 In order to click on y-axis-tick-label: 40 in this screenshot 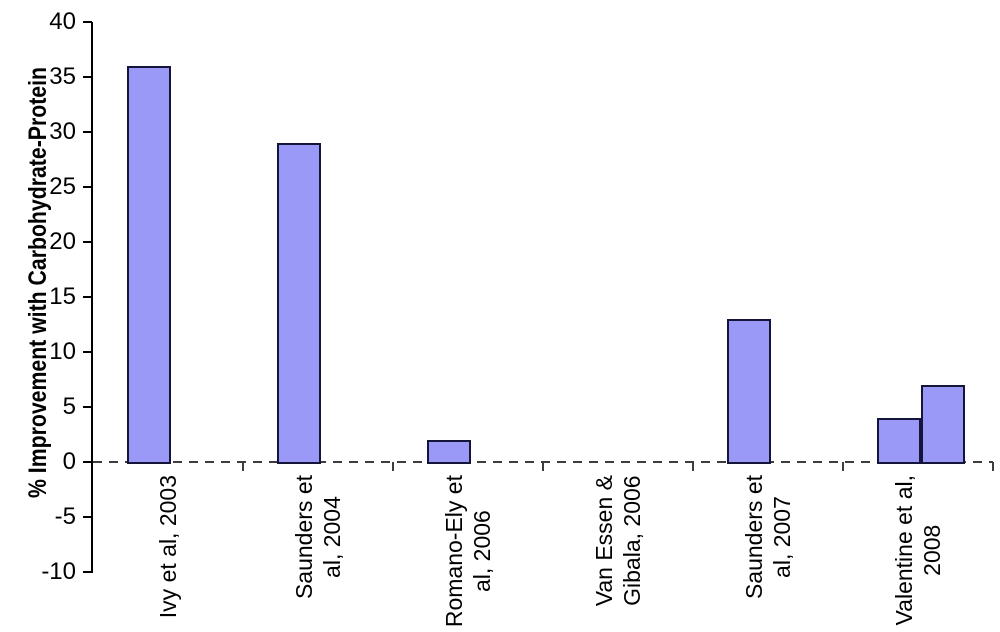, I will do `click(62, 21)`.